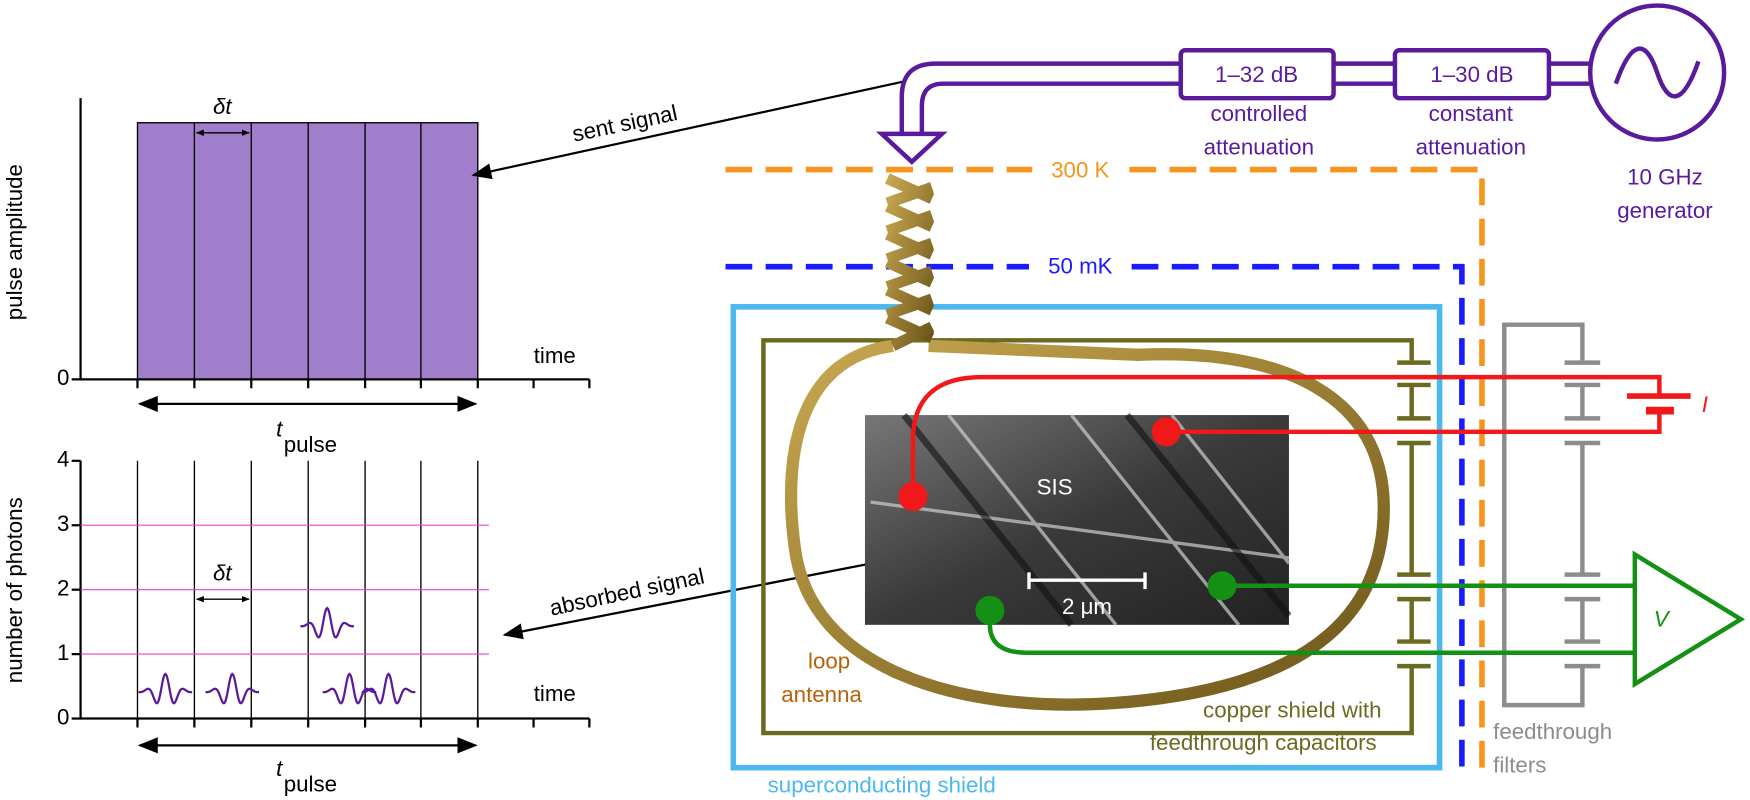  Describe the element at coordinates (1519, 764) in the screenshot. I see `filters-label: filters` at that location.